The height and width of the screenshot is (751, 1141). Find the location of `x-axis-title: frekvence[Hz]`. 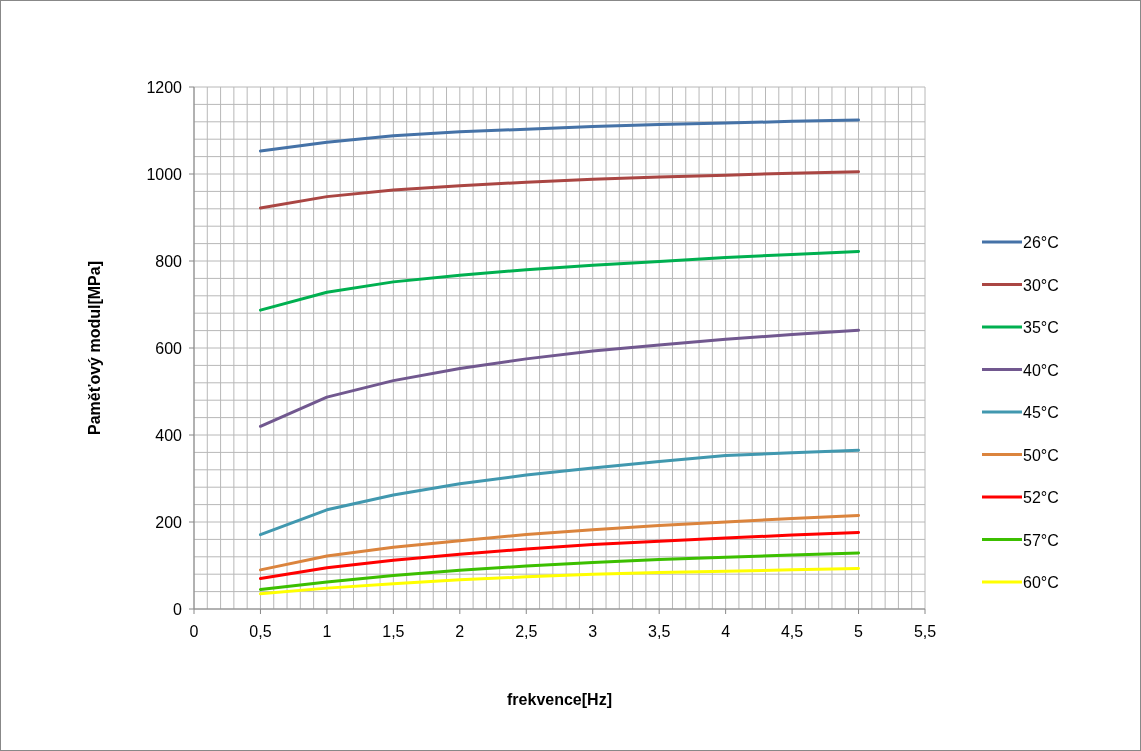

x-axis-title: frekvence[Hz] is located at coordinates (559, 699).